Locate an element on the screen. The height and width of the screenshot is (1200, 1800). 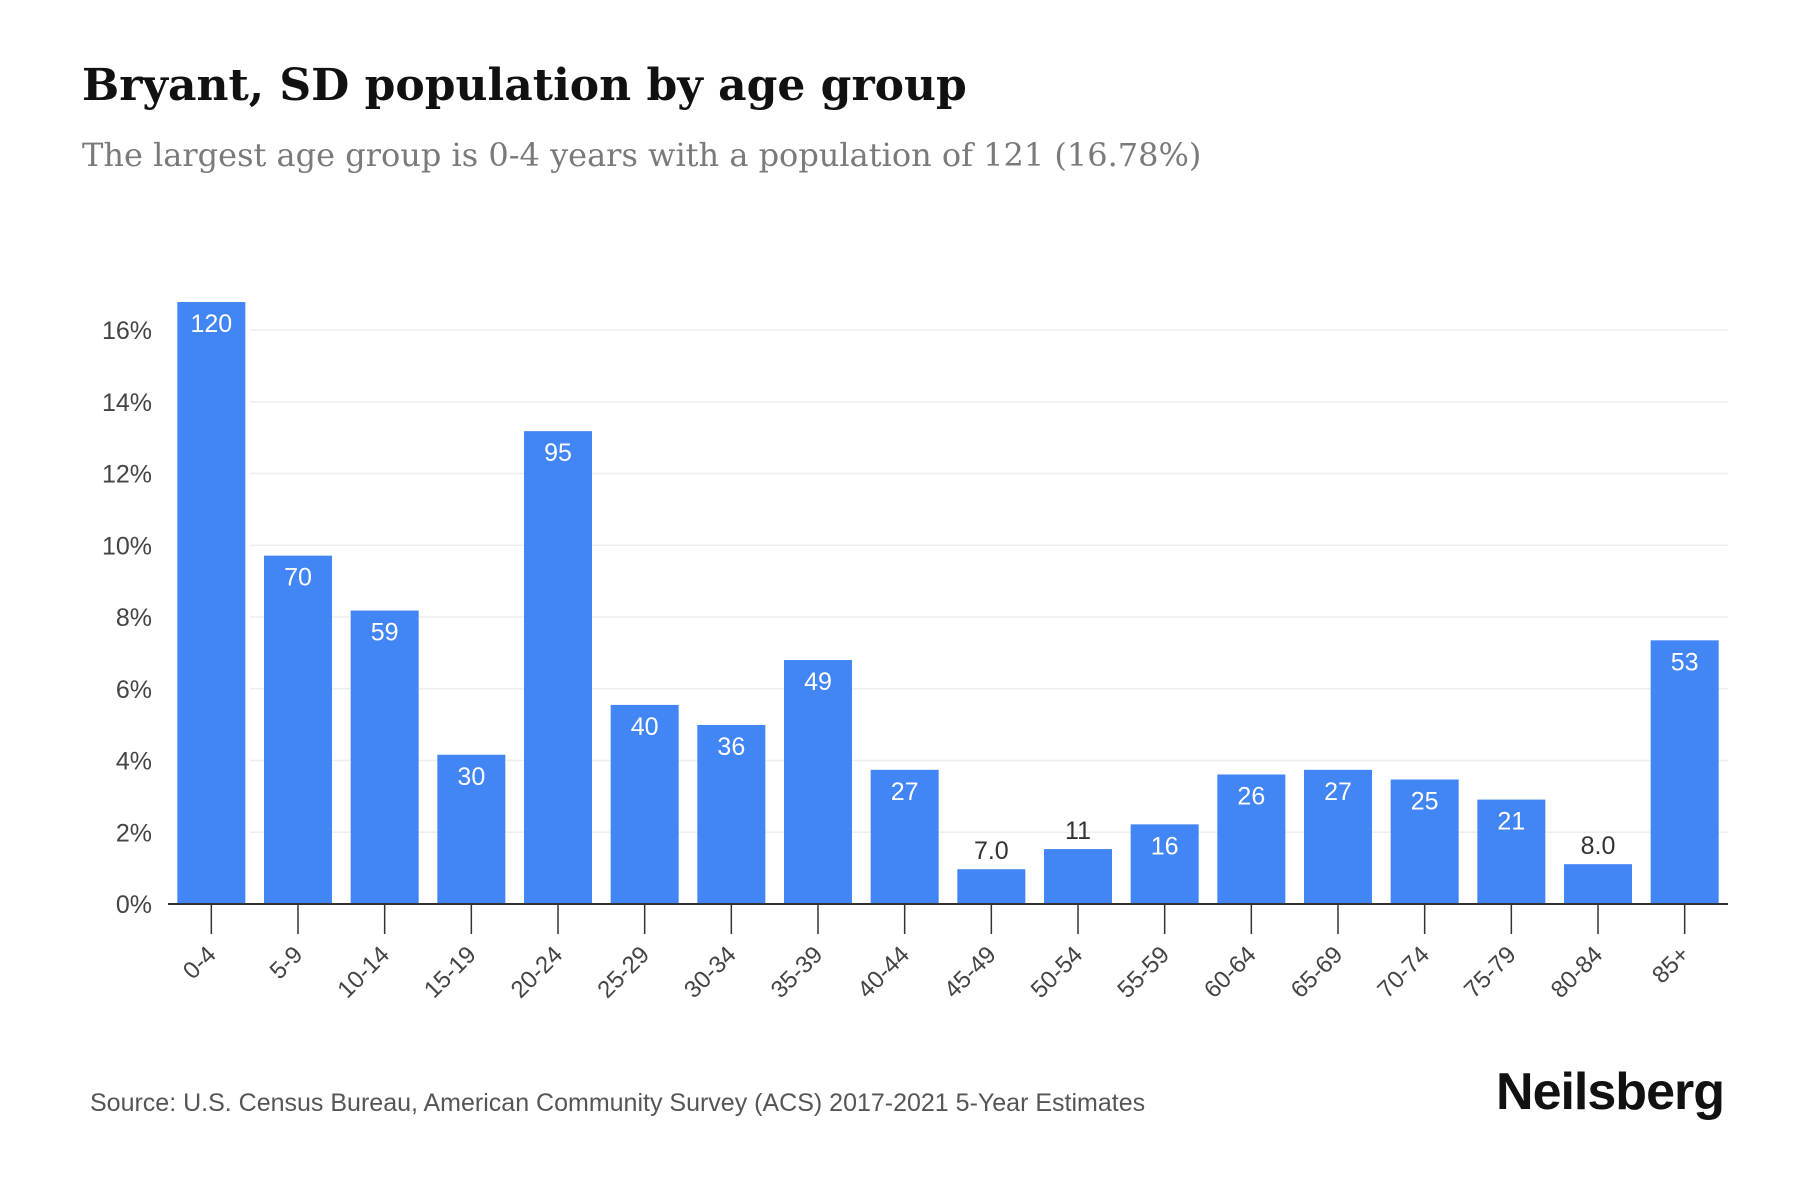
y-tick-label: 8% is located at coordinates (134, 618).